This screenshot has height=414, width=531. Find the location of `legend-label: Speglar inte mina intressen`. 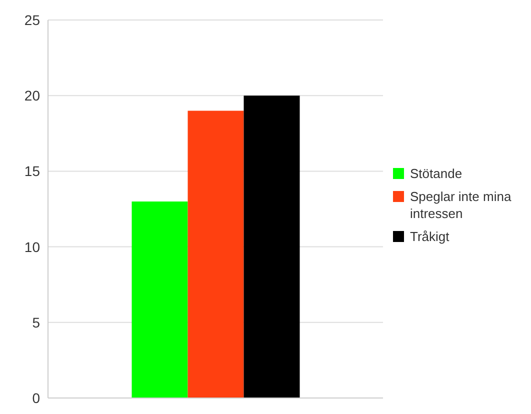

legend-label: Speglar inte mina intressen is located at coordinates (461, 205).